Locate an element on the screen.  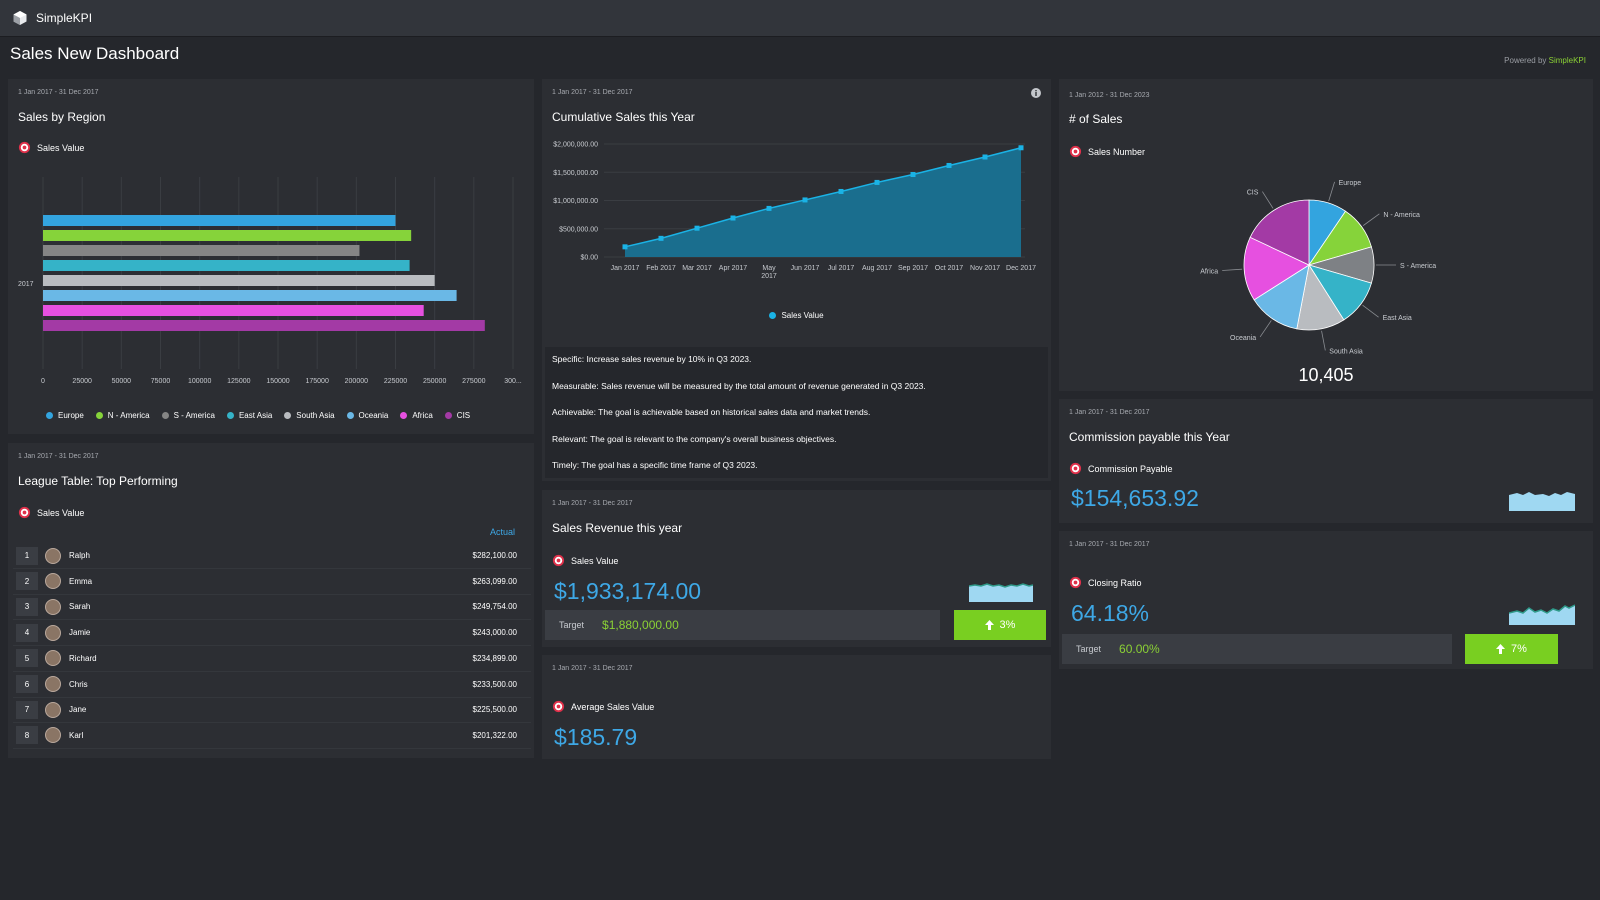
legend-item: S - America is located at coordinates (188, 415).